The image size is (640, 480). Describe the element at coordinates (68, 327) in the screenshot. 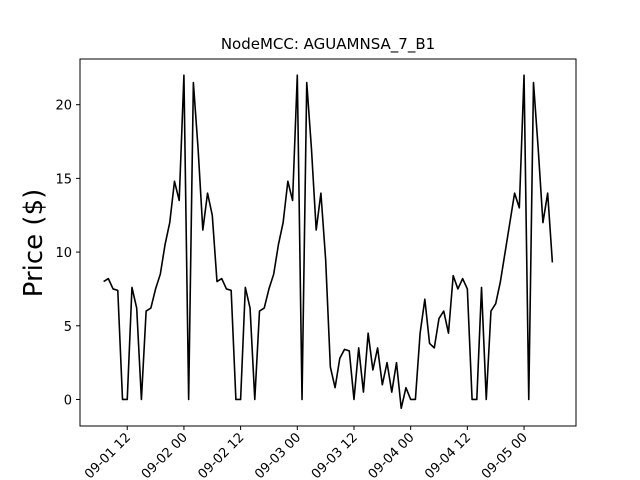

I see `y-tick-label: 5` at that location.